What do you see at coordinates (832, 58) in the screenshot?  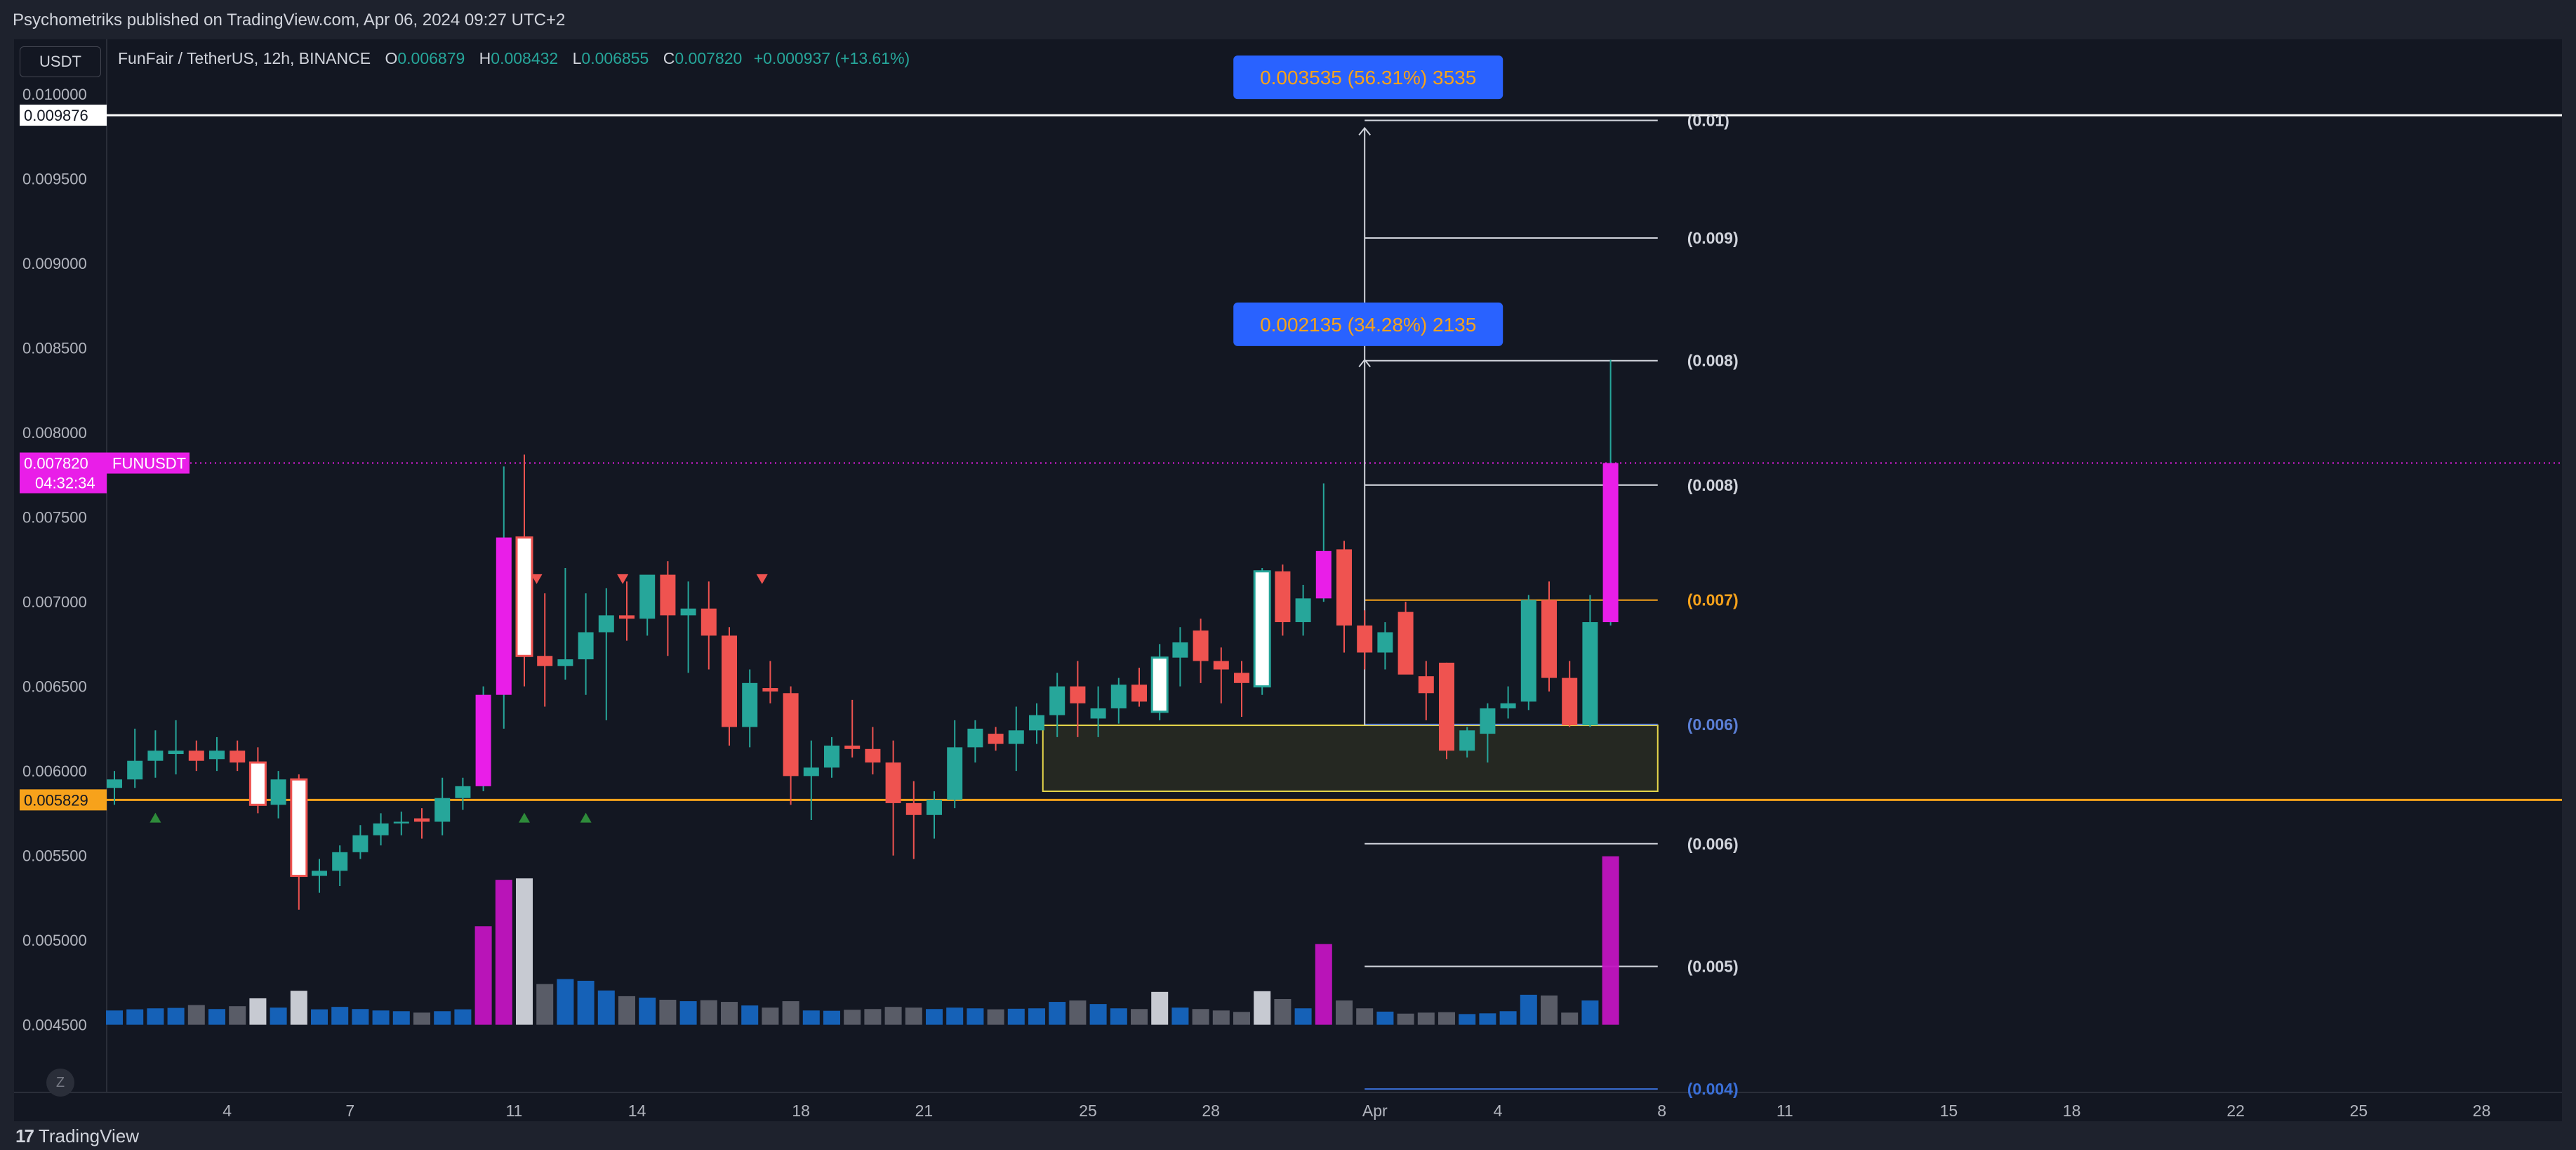 I see `change-value: +0.000937 (+13.61%)` at bounding box center [832, 58].